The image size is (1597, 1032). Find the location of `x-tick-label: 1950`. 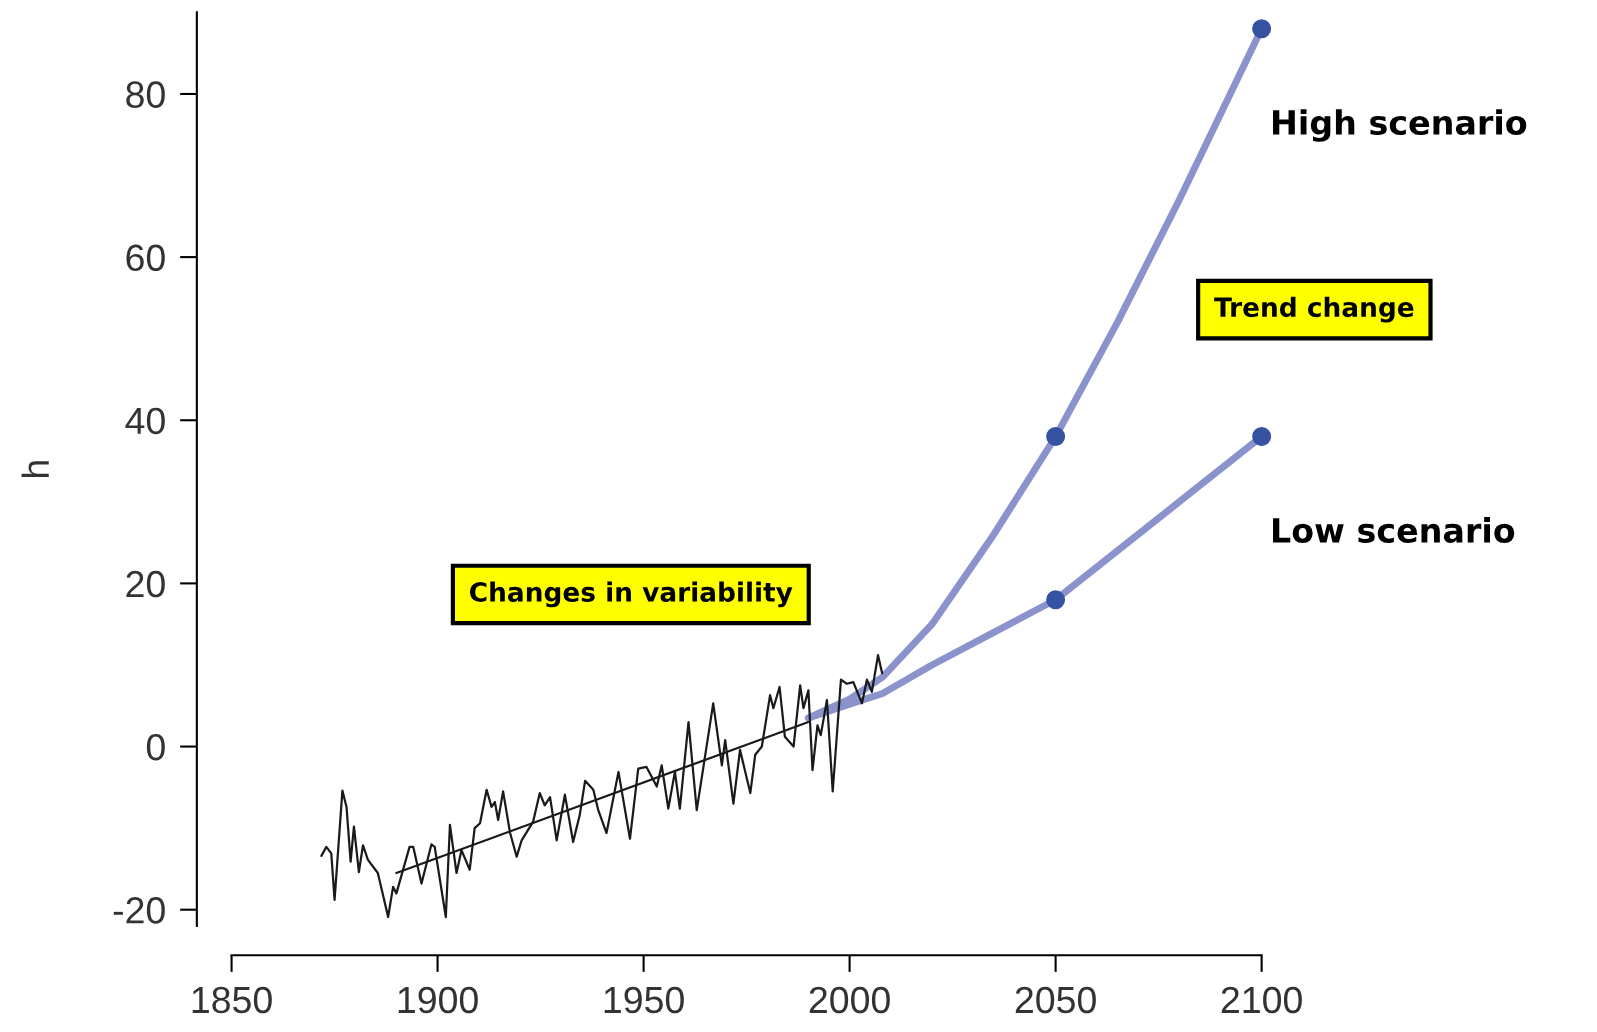

x-tick-label: 1950 is located at coordinates (644, 1000).